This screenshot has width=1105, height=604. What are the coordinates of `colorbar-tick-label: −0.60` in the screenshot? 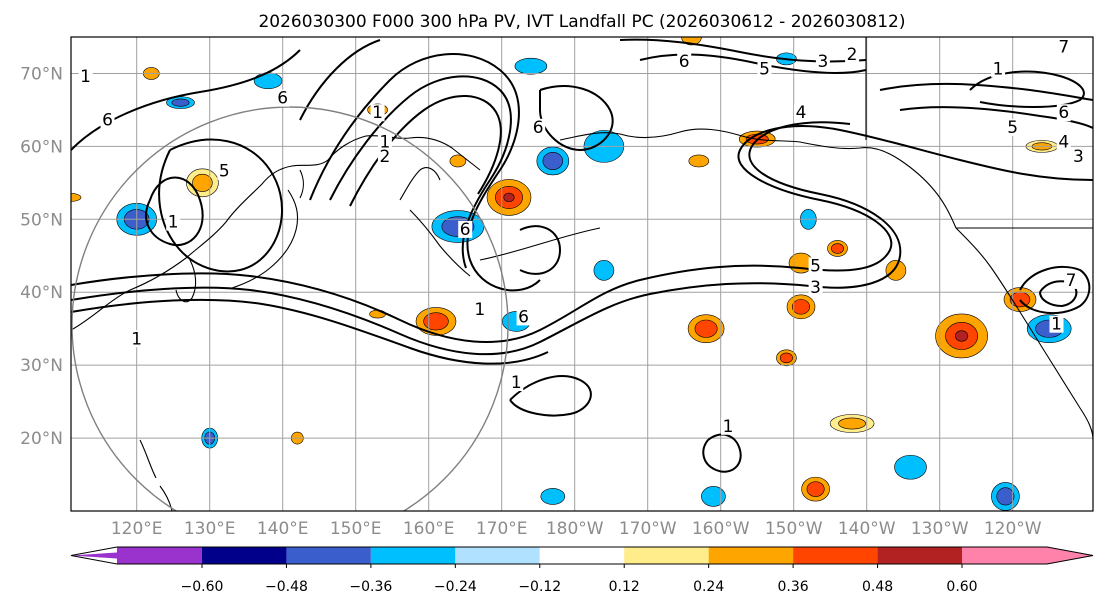 It's located at (202, 587).